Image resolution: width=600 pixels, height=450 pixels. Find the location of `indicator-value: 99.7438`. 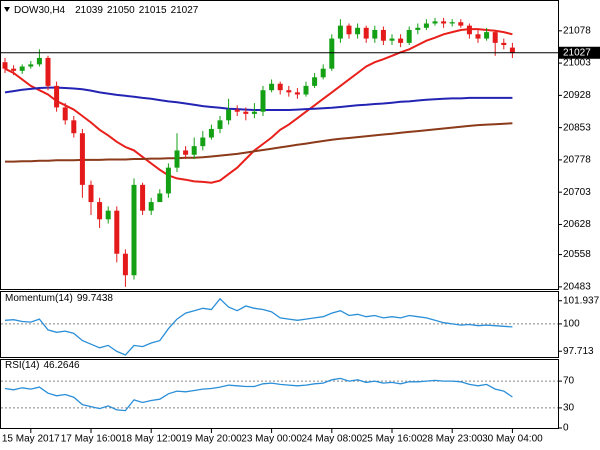

indicator-value: 99.7438 is located at coordinates (95, 298).